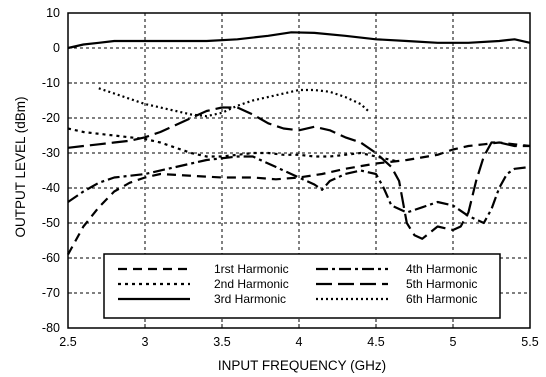  What do you see at coordinates (20, 166) in the screenshot?
I see `y-axis-title: OUTPUT LEVEL (dBm)` at bounding box center [20, 166].